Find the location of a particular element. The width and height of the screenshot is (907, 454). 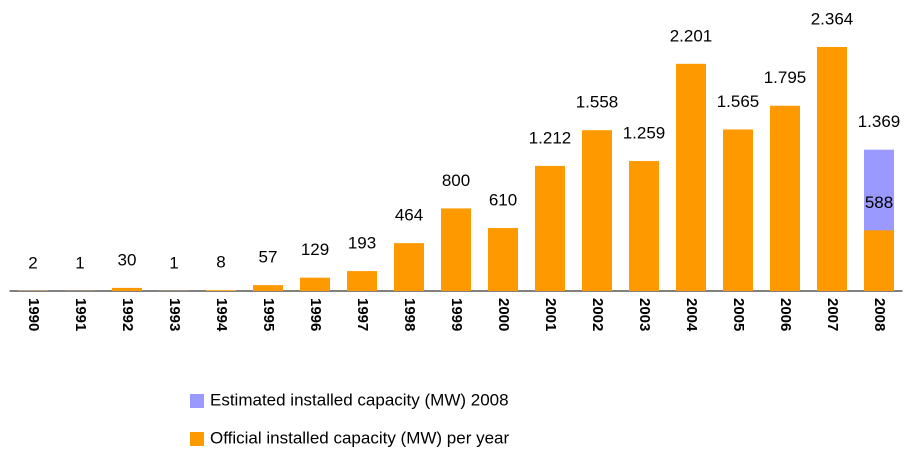

x-tick-label: 1994 is located at coordinates (221, 315).